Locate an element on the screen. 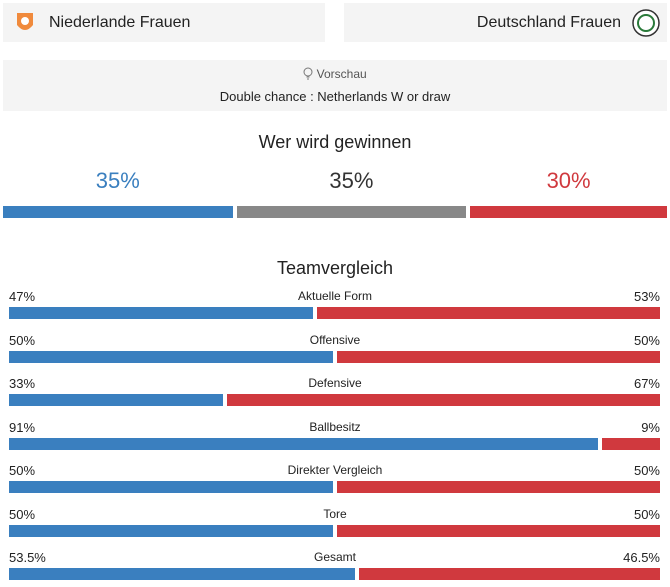 This screenshot has width=670, height=587. win-label: 30% is located at coordinates (568, 180).